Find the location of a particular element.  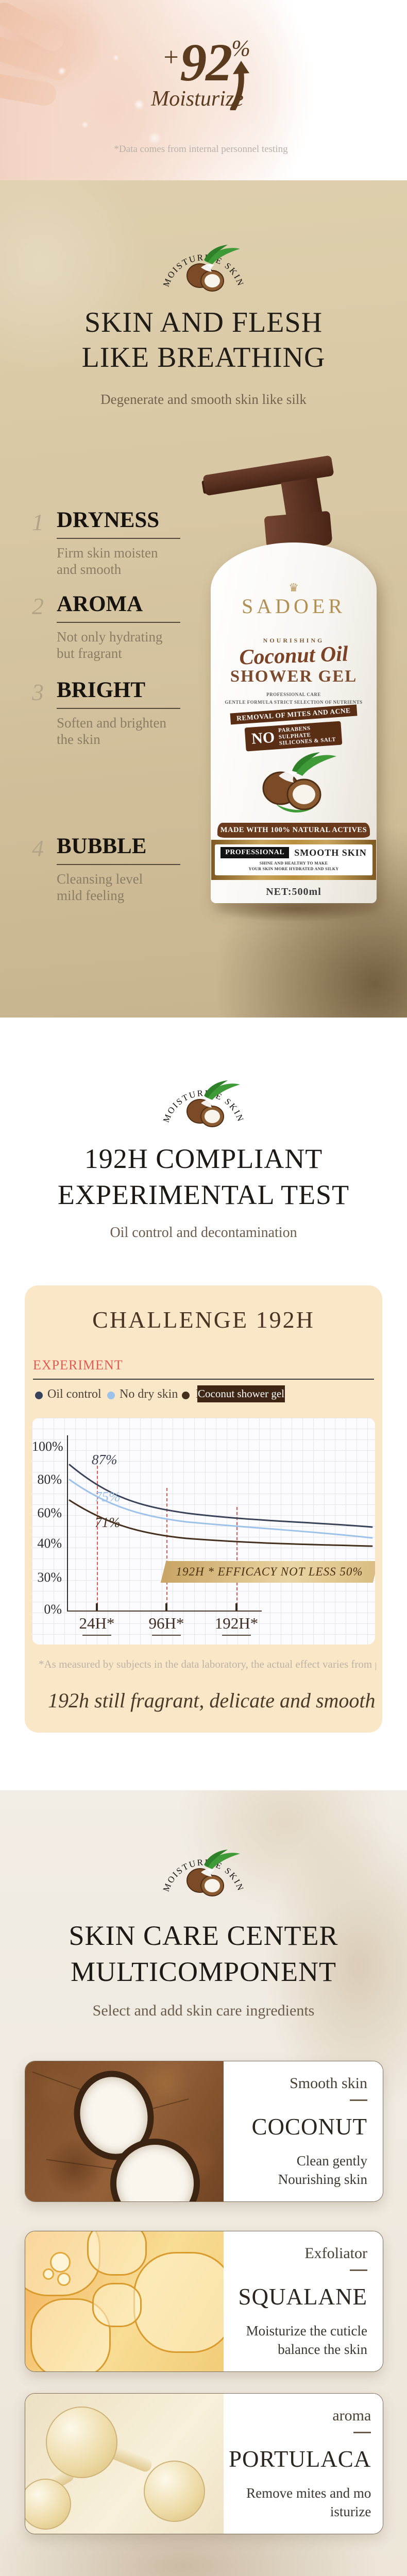

feature-number: 2 is located at coordinates (38, 606).